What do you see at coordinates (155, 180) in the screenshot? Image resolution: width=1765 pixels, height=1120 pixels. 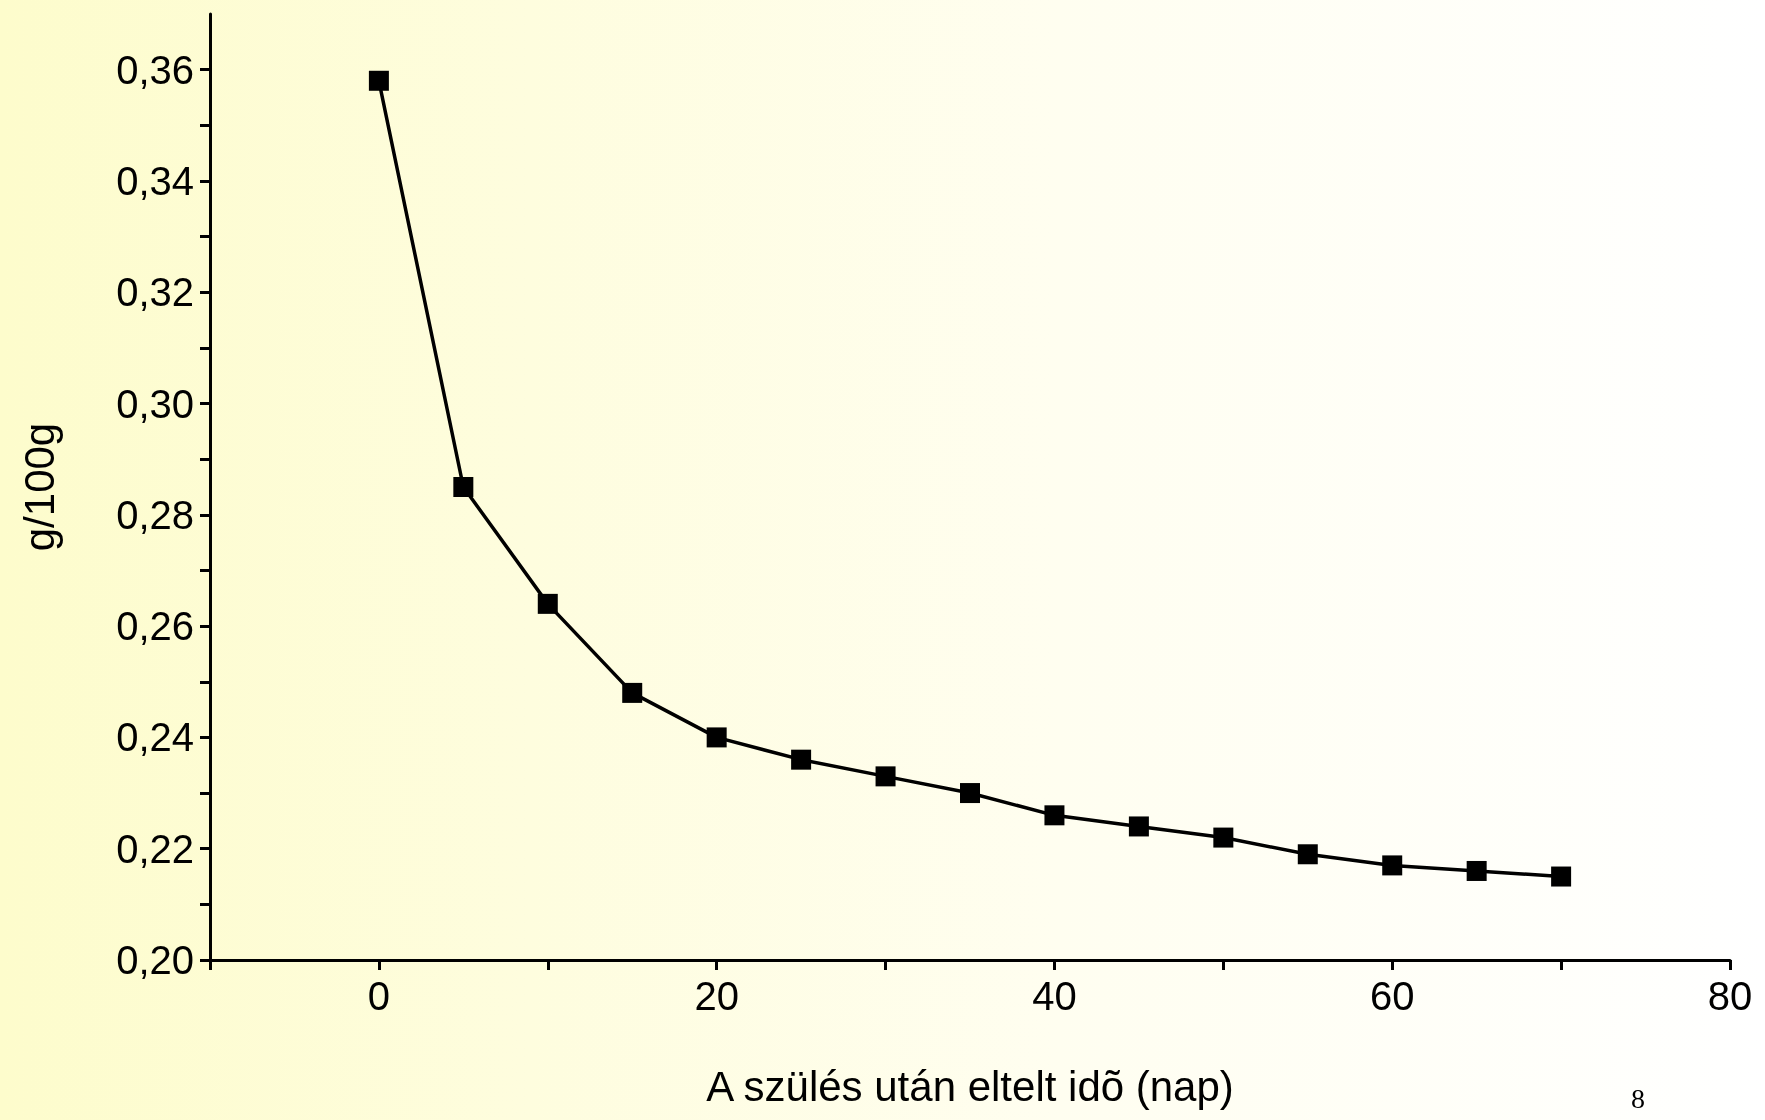 I see `y-tick-label: 0,34` at bounding box center [155, 180].